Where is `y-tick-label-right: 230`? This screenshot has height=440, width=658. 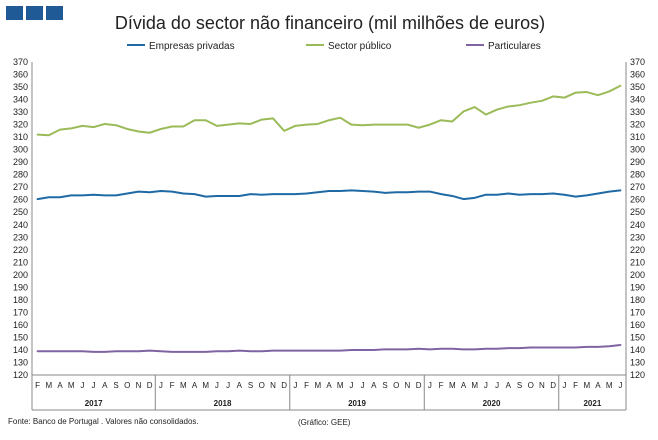 y-tick-label-right: 230 is located at coordinates (637, 237).